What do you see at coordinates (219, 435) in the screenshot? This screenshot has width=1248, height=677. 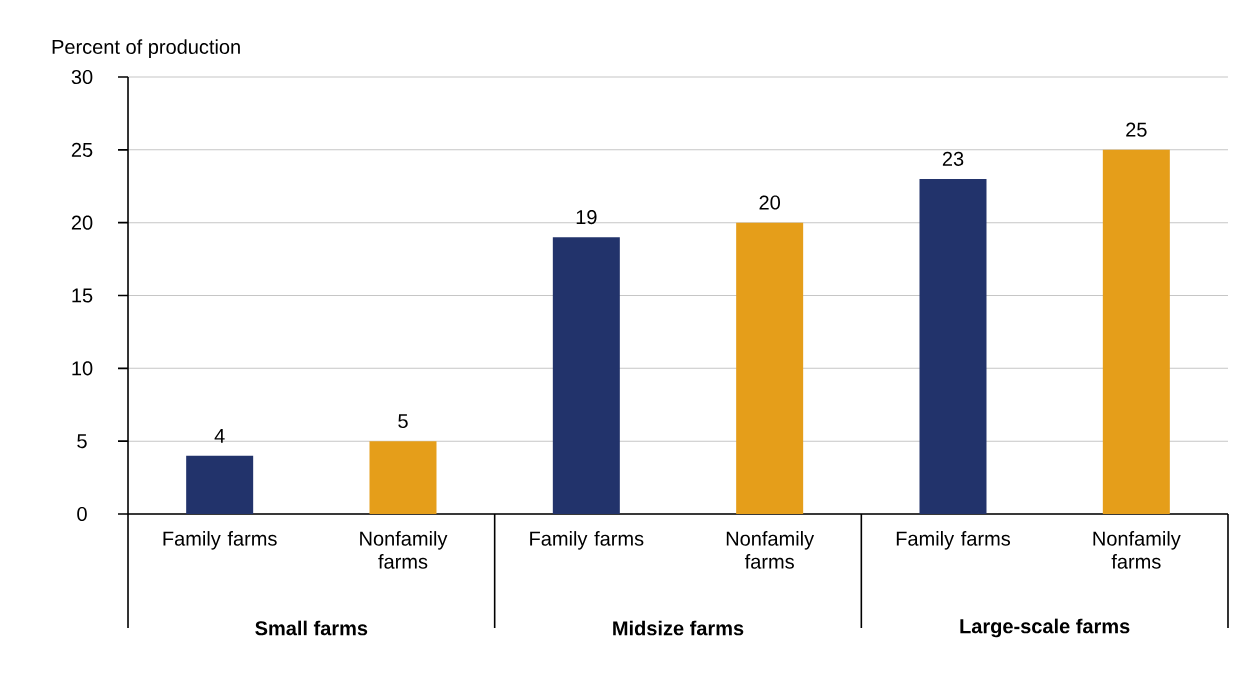 I see `data-label: 4` at bounding box center [219, 435].